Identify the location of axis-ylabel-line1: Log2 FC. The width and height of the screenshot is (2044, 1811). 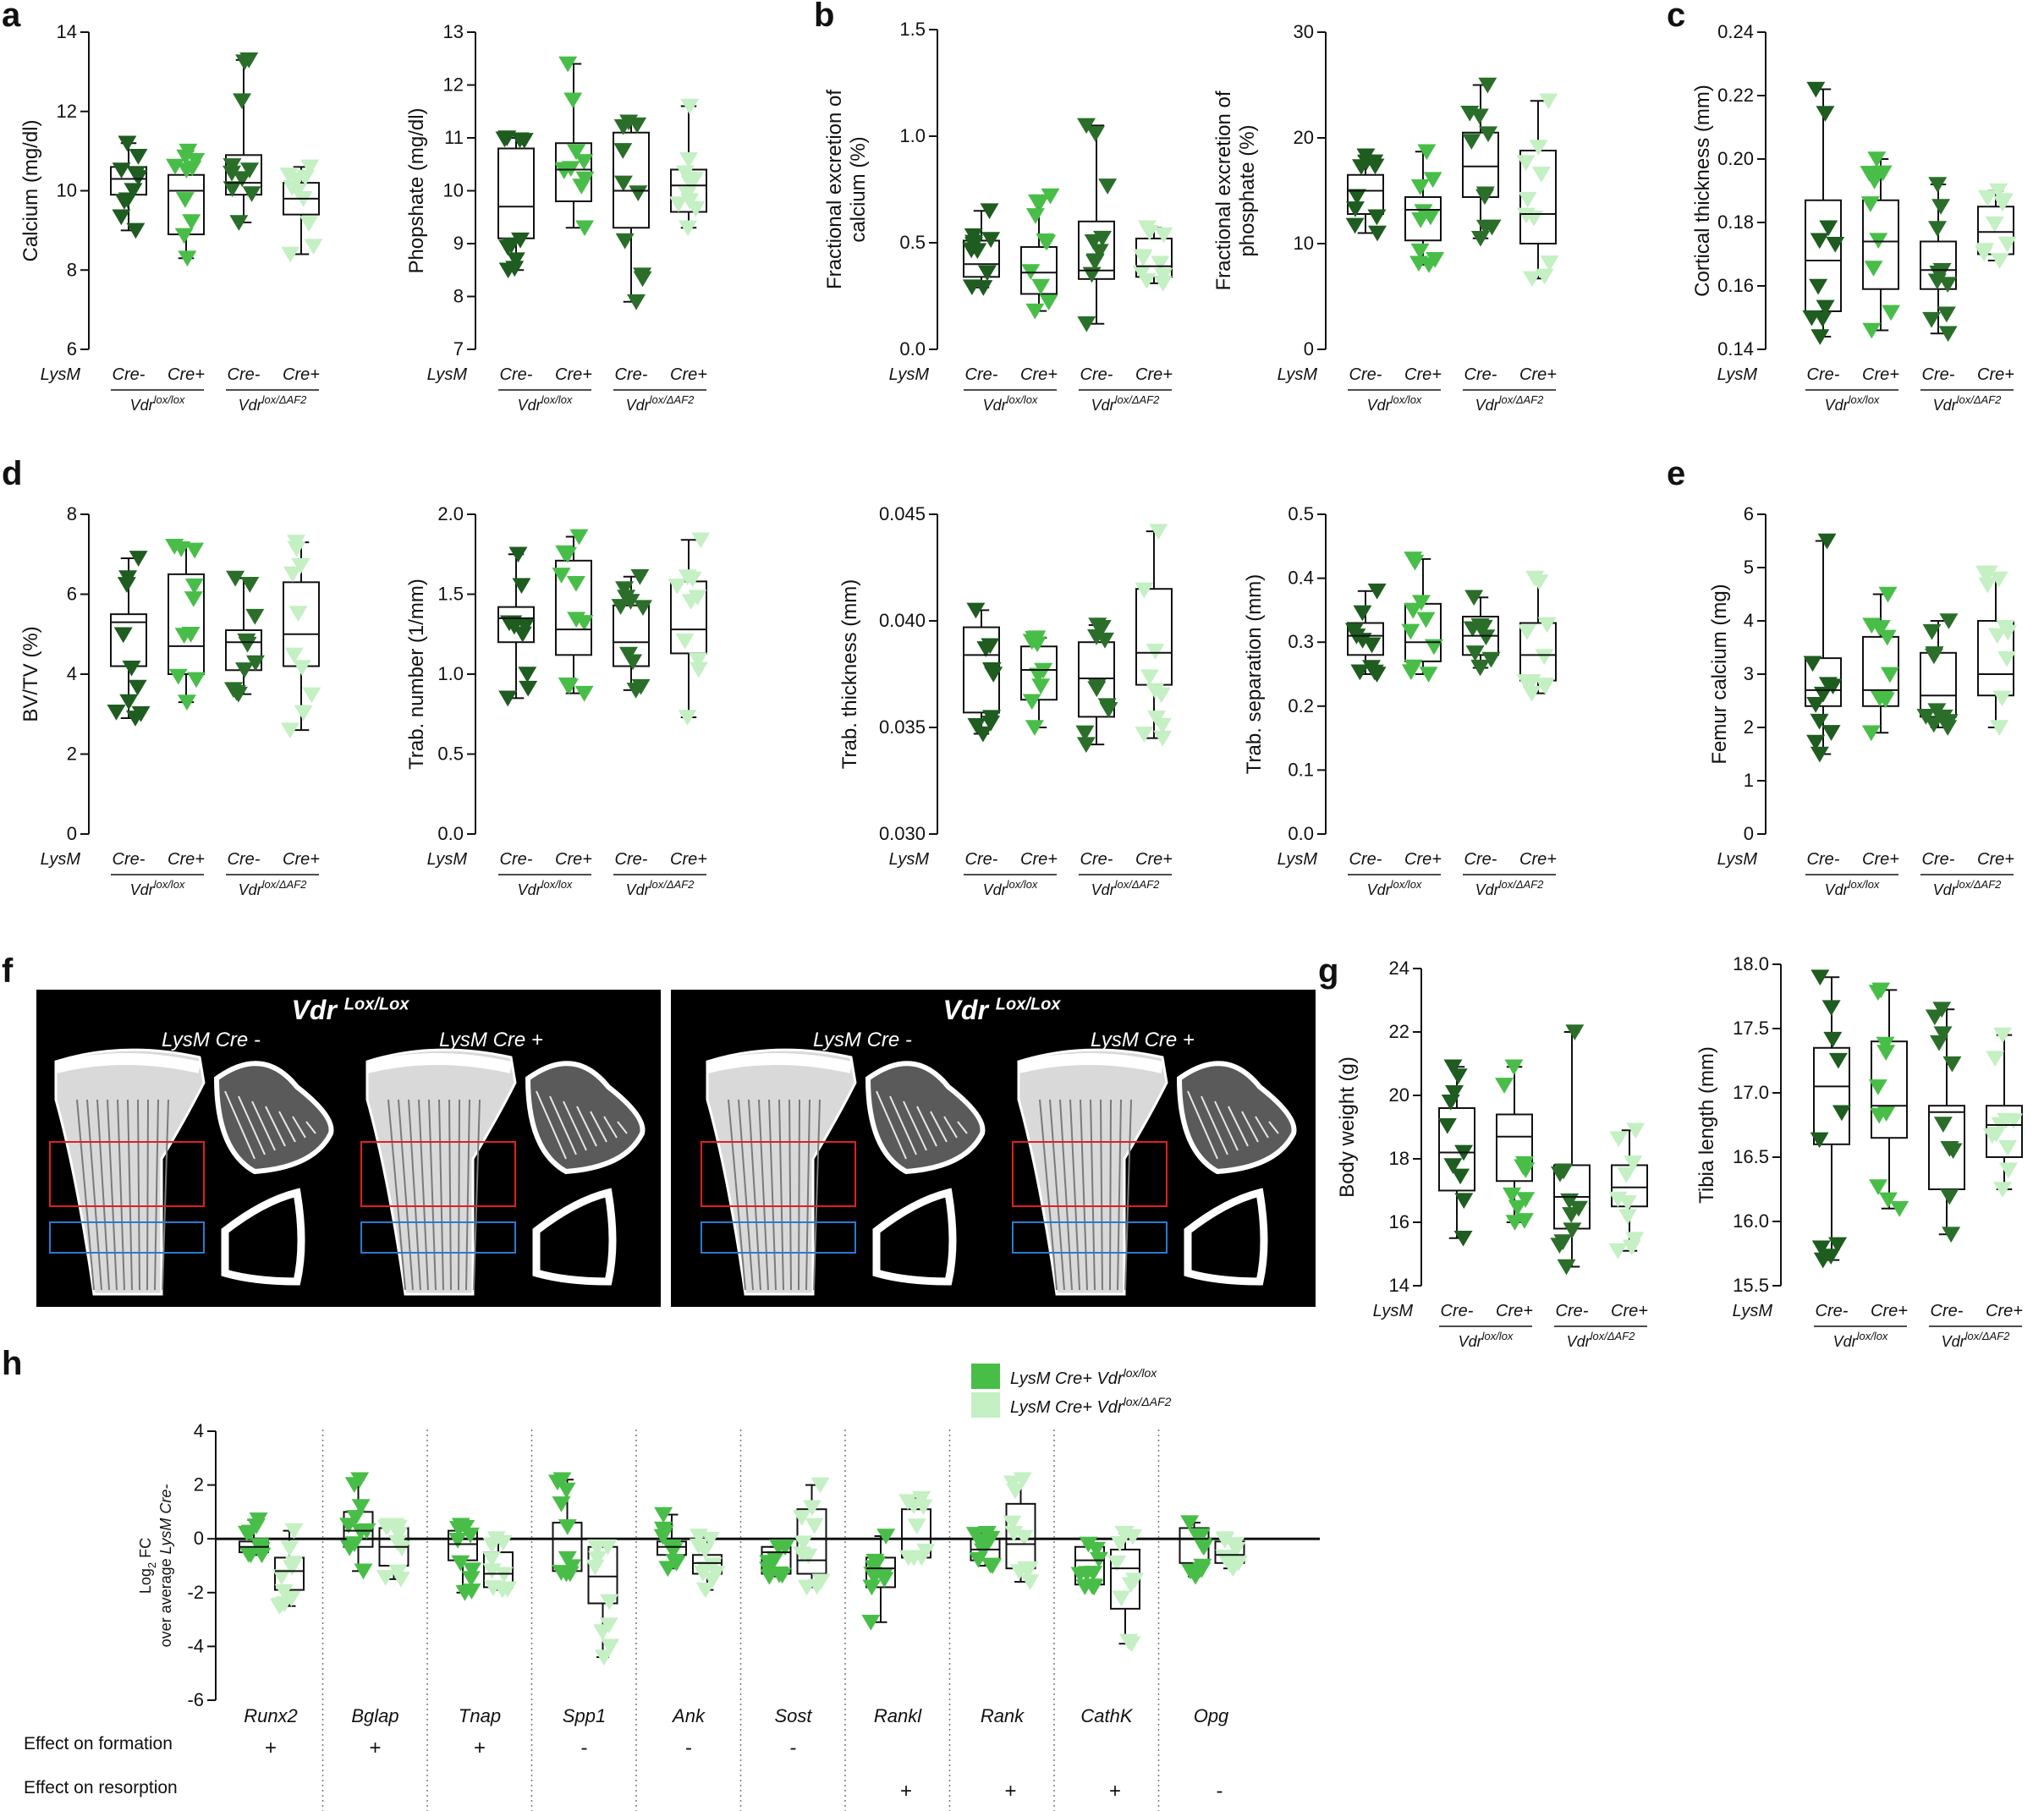
(147, 1566).